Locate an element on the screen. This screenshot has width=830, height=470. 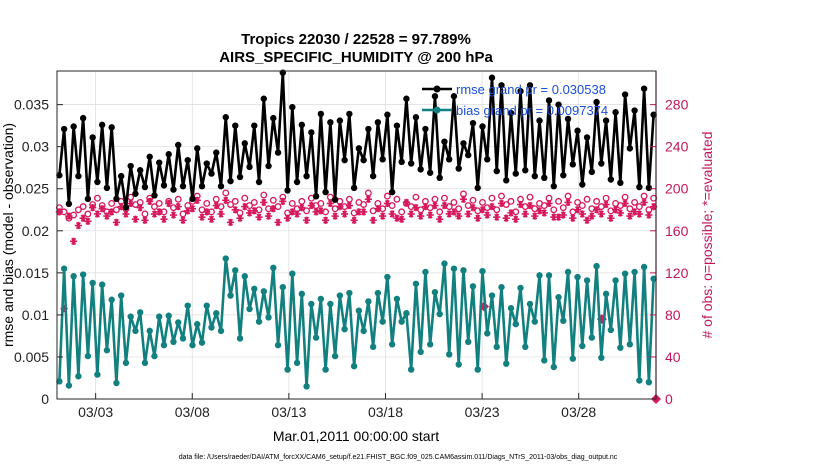
y-right-tick-label: 120 is located at coordinates (677, 273).